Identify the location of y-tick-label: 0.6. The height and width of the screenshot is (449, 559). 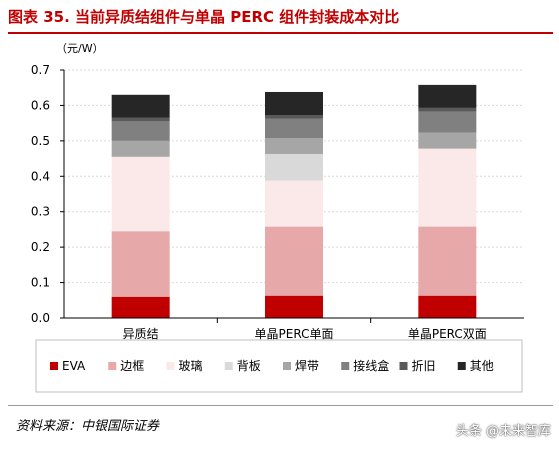
(40, 105).